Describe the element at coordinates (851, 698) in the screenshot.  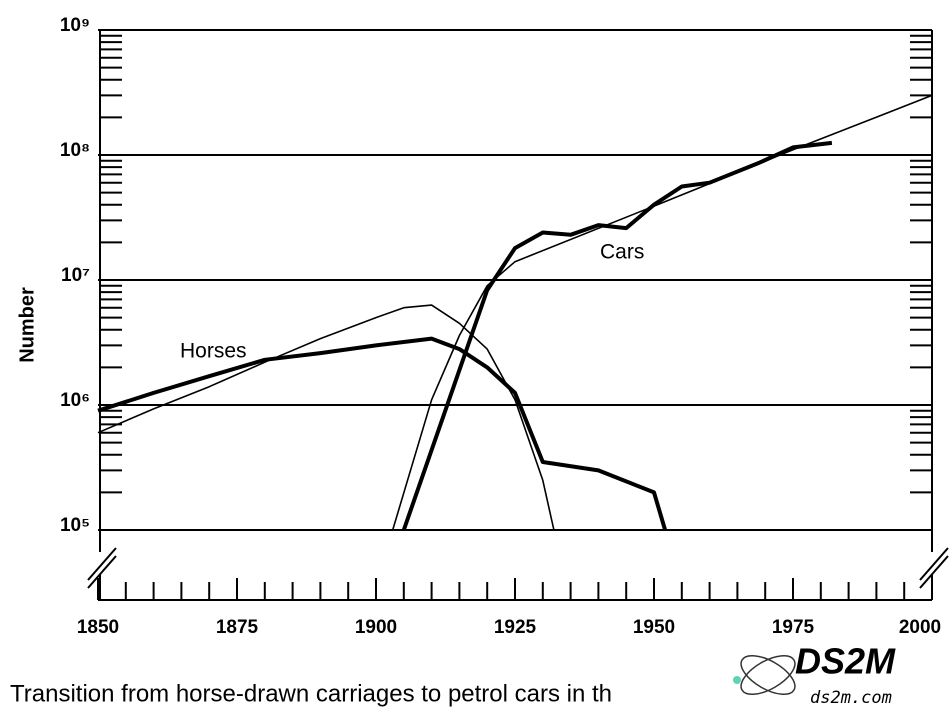
I see `watermark-url: ds2m.com` at that location.